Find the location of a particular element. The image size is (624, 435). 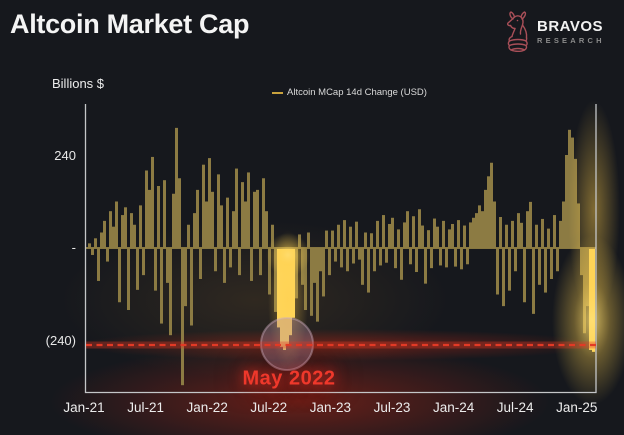

chart-legend: Altcoin MCap 14d Change (USD) is located at coordinates (349, 92).